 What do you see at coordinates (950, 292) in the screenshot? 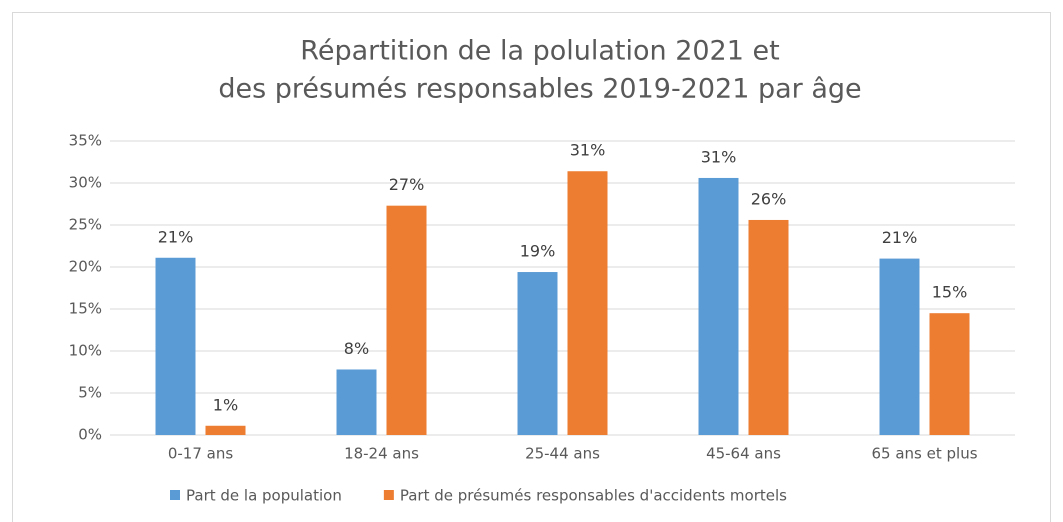
I see `value-label: 15%` at bounding box center [950, 292].